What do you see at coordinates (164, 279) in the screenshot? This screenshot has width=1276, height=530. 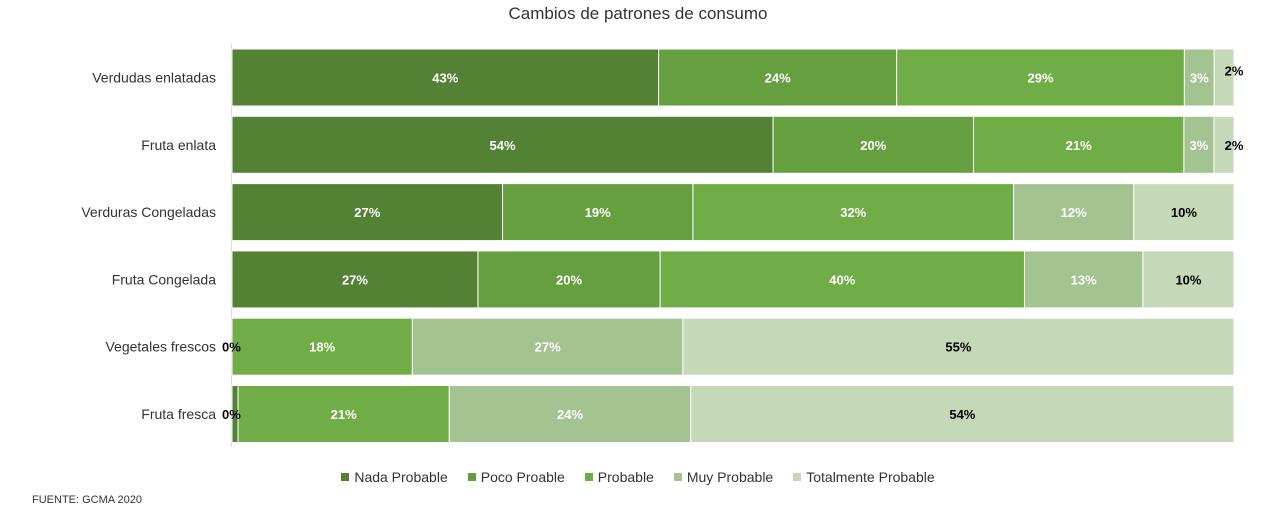 I see `category-label: Fruta Congelada` at bounding box center [164, 279].